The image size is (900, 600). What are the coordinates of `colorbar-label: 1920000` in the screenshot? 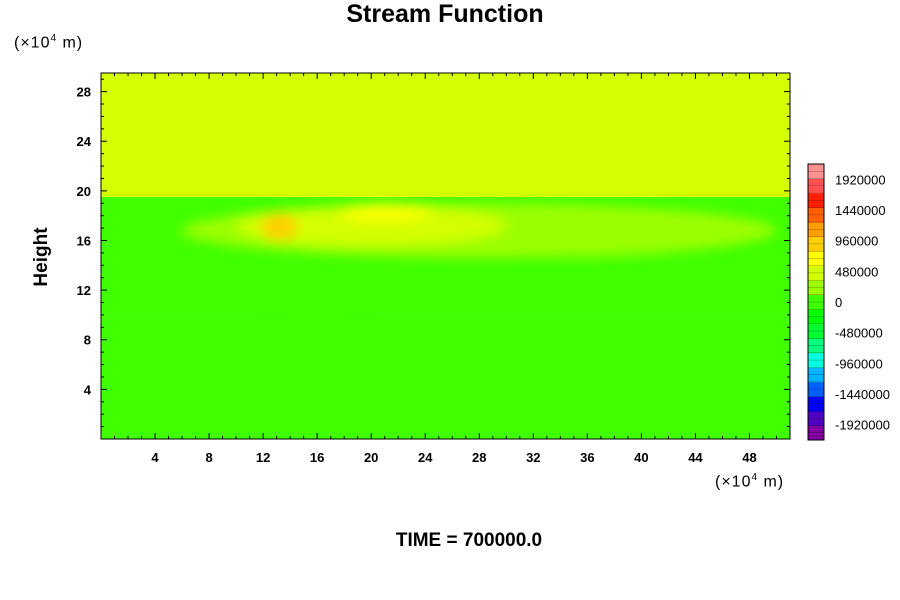 It's located at (860, 179).